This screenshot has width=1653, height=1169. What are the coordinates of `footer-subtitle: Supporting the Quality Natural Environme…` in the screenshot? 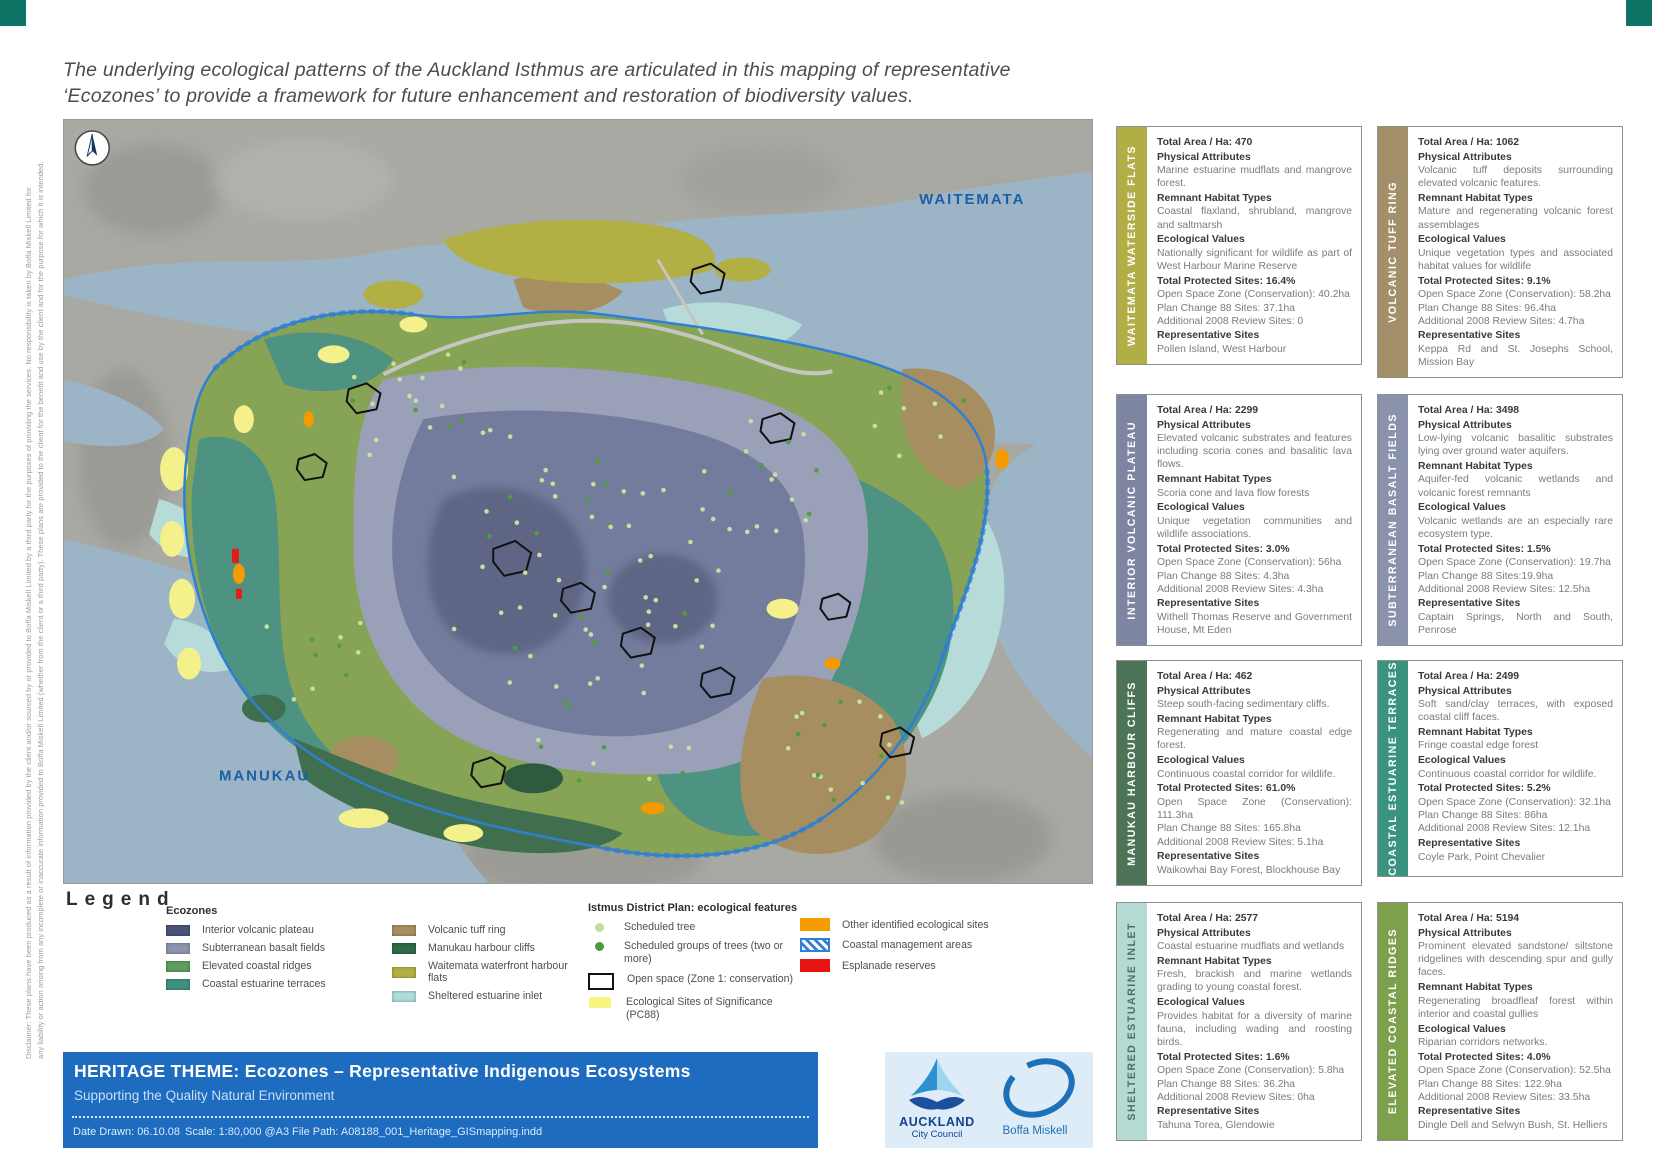 It's located at (204, 1095).